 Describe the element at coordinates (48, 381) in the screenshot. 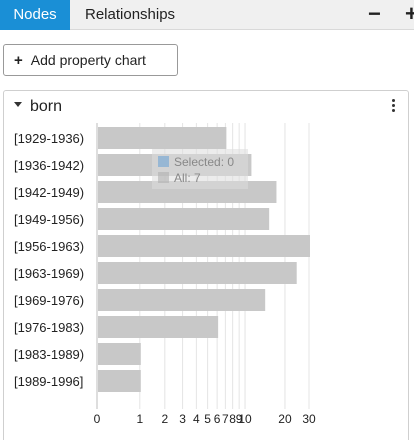

I see `category-label: [1989-1996]` at that location.